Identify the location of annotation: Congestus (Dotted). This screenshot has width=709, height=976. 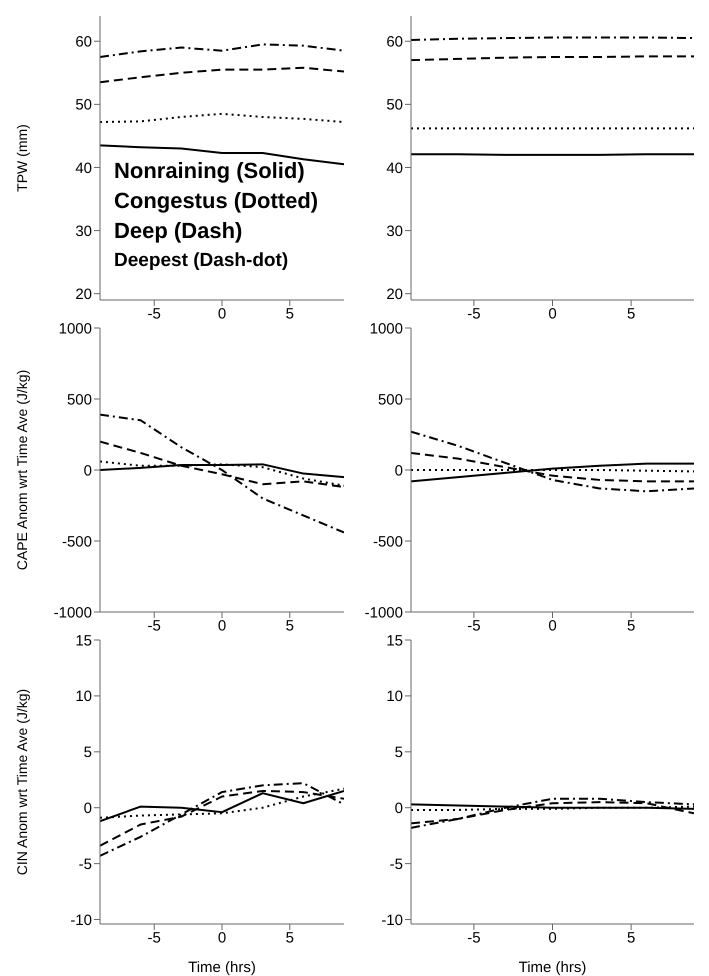
(216, 201).